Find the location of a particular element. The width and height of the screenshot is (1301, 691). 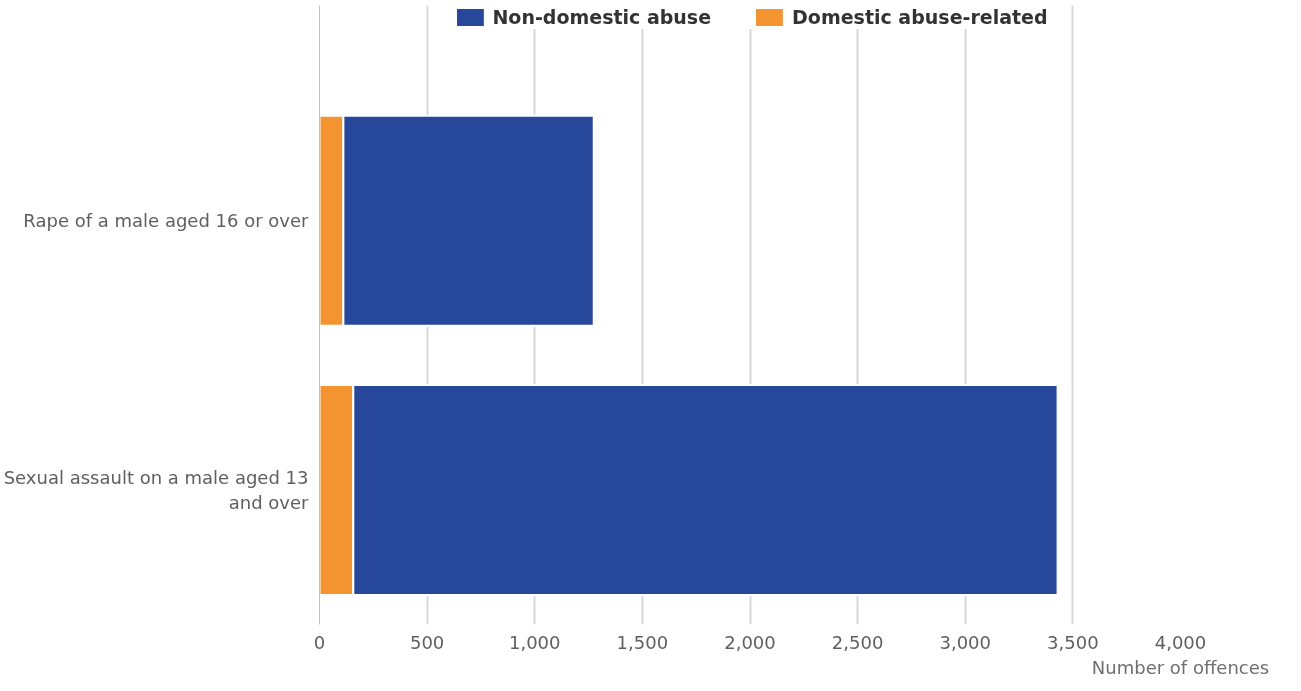

x-tick-label: 3,000 is located at coordinates (965, 642).